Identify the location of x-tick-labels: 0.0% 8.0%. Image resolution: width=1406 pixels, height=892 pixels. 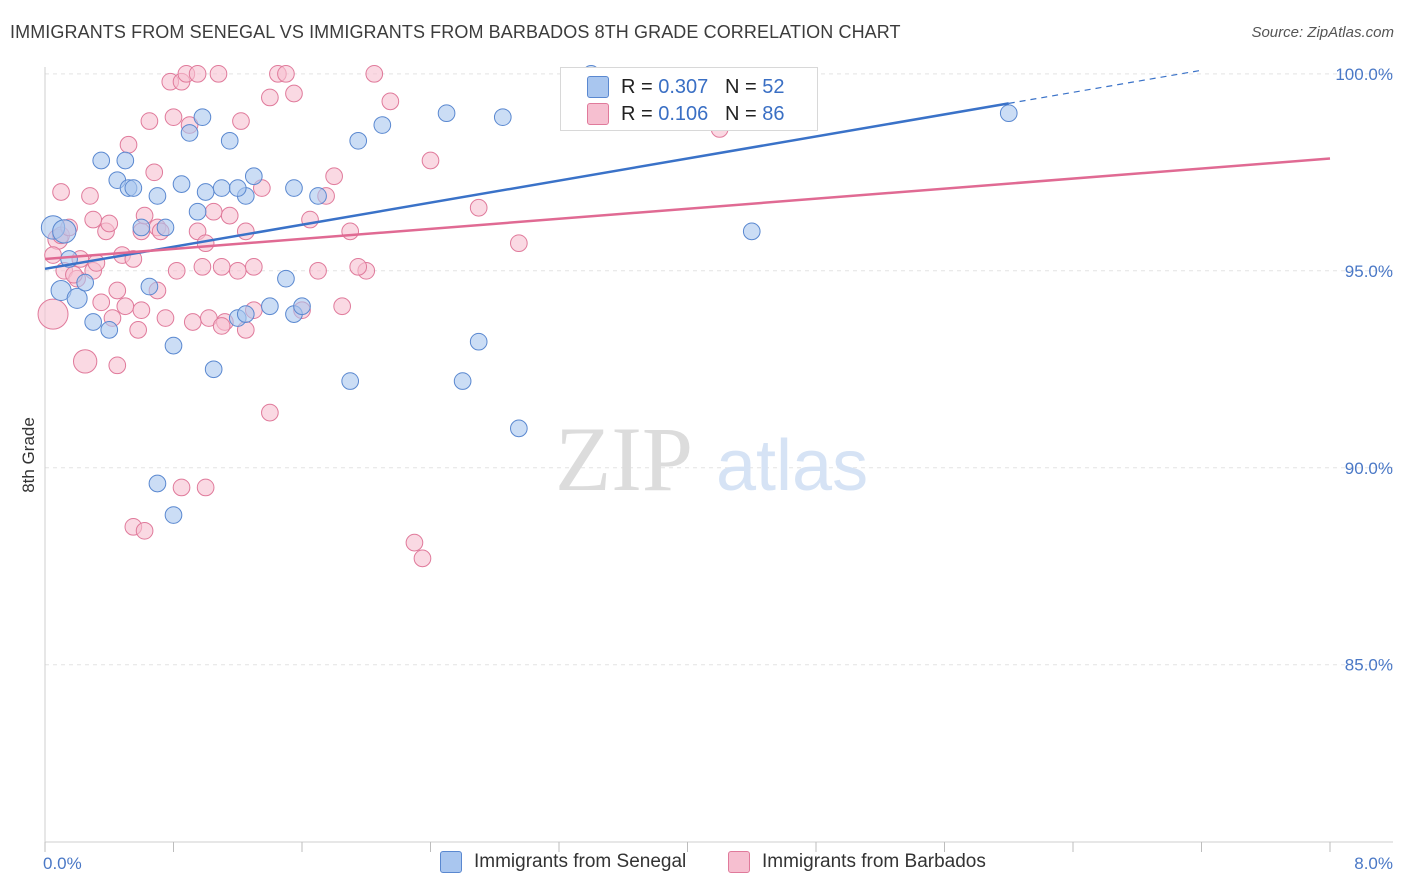
(718, 863).